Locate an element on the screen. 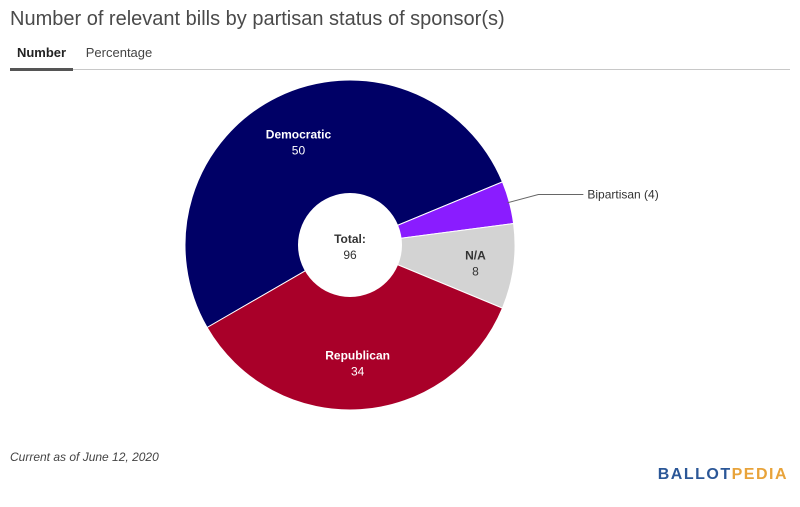 This screenshot has width=800, height=507. callout-line-bipartisan is located at coordinates (545, 199).